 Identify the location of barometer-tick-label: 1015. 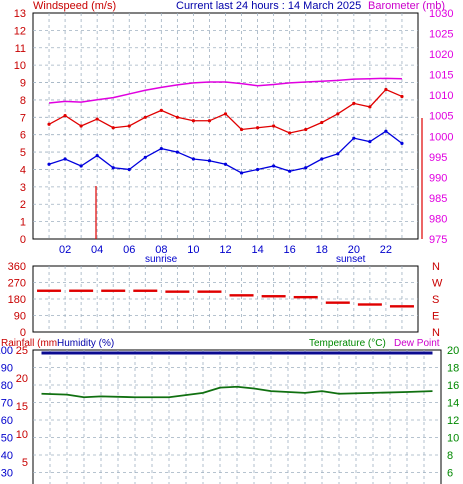
(441, 76).